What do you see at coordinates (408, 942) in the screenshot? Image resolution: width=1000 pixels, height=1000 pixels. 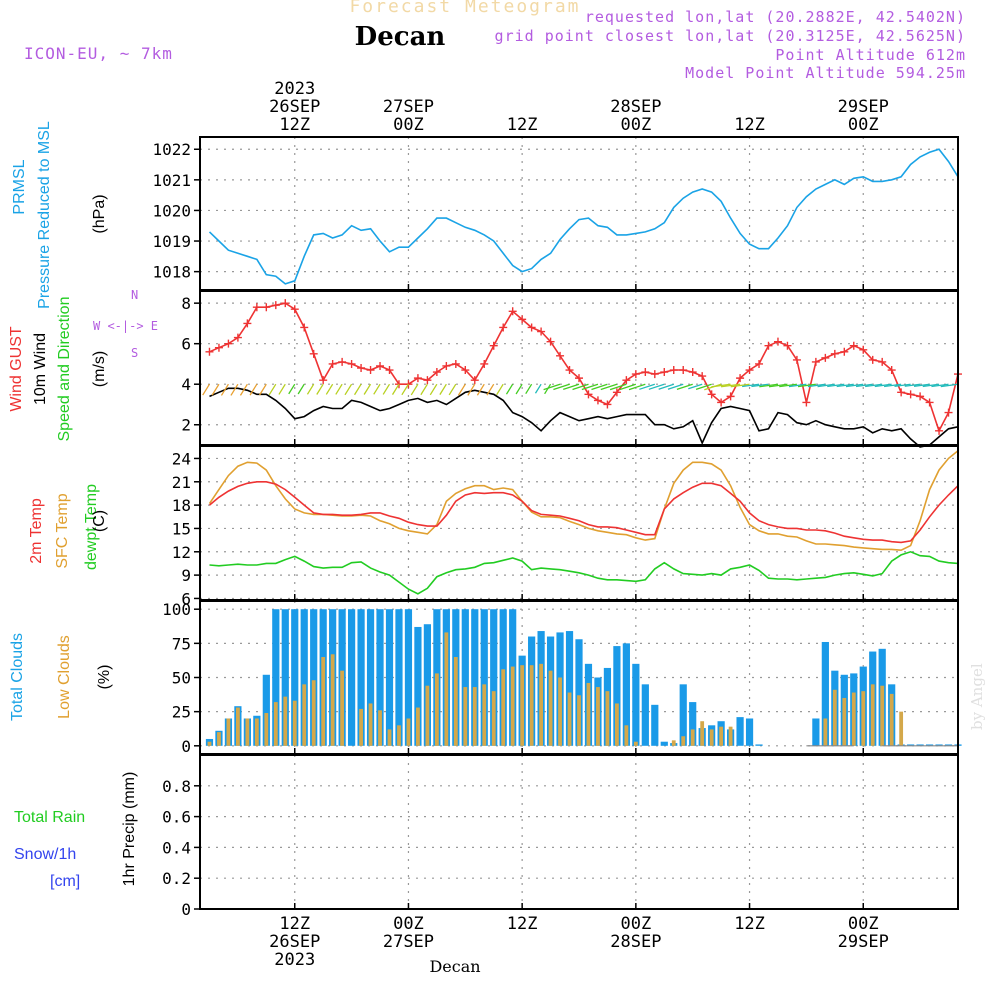 I see `bottom-time-label: 27SEP` at bounding box center [408, 942].